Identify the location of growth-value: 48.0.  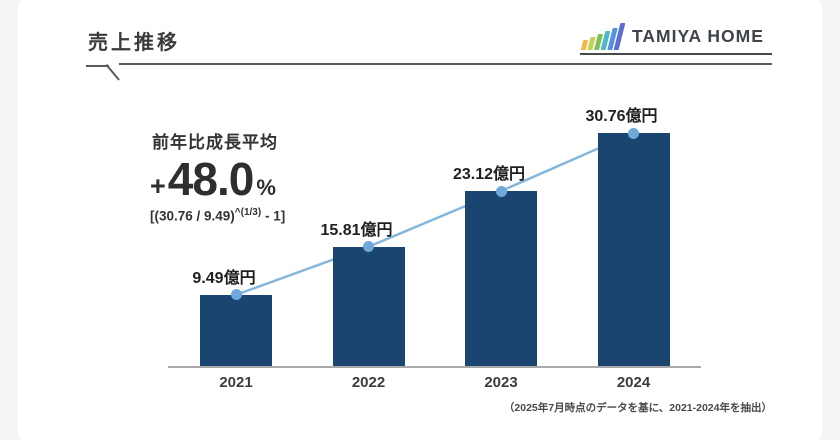
(211, 179).